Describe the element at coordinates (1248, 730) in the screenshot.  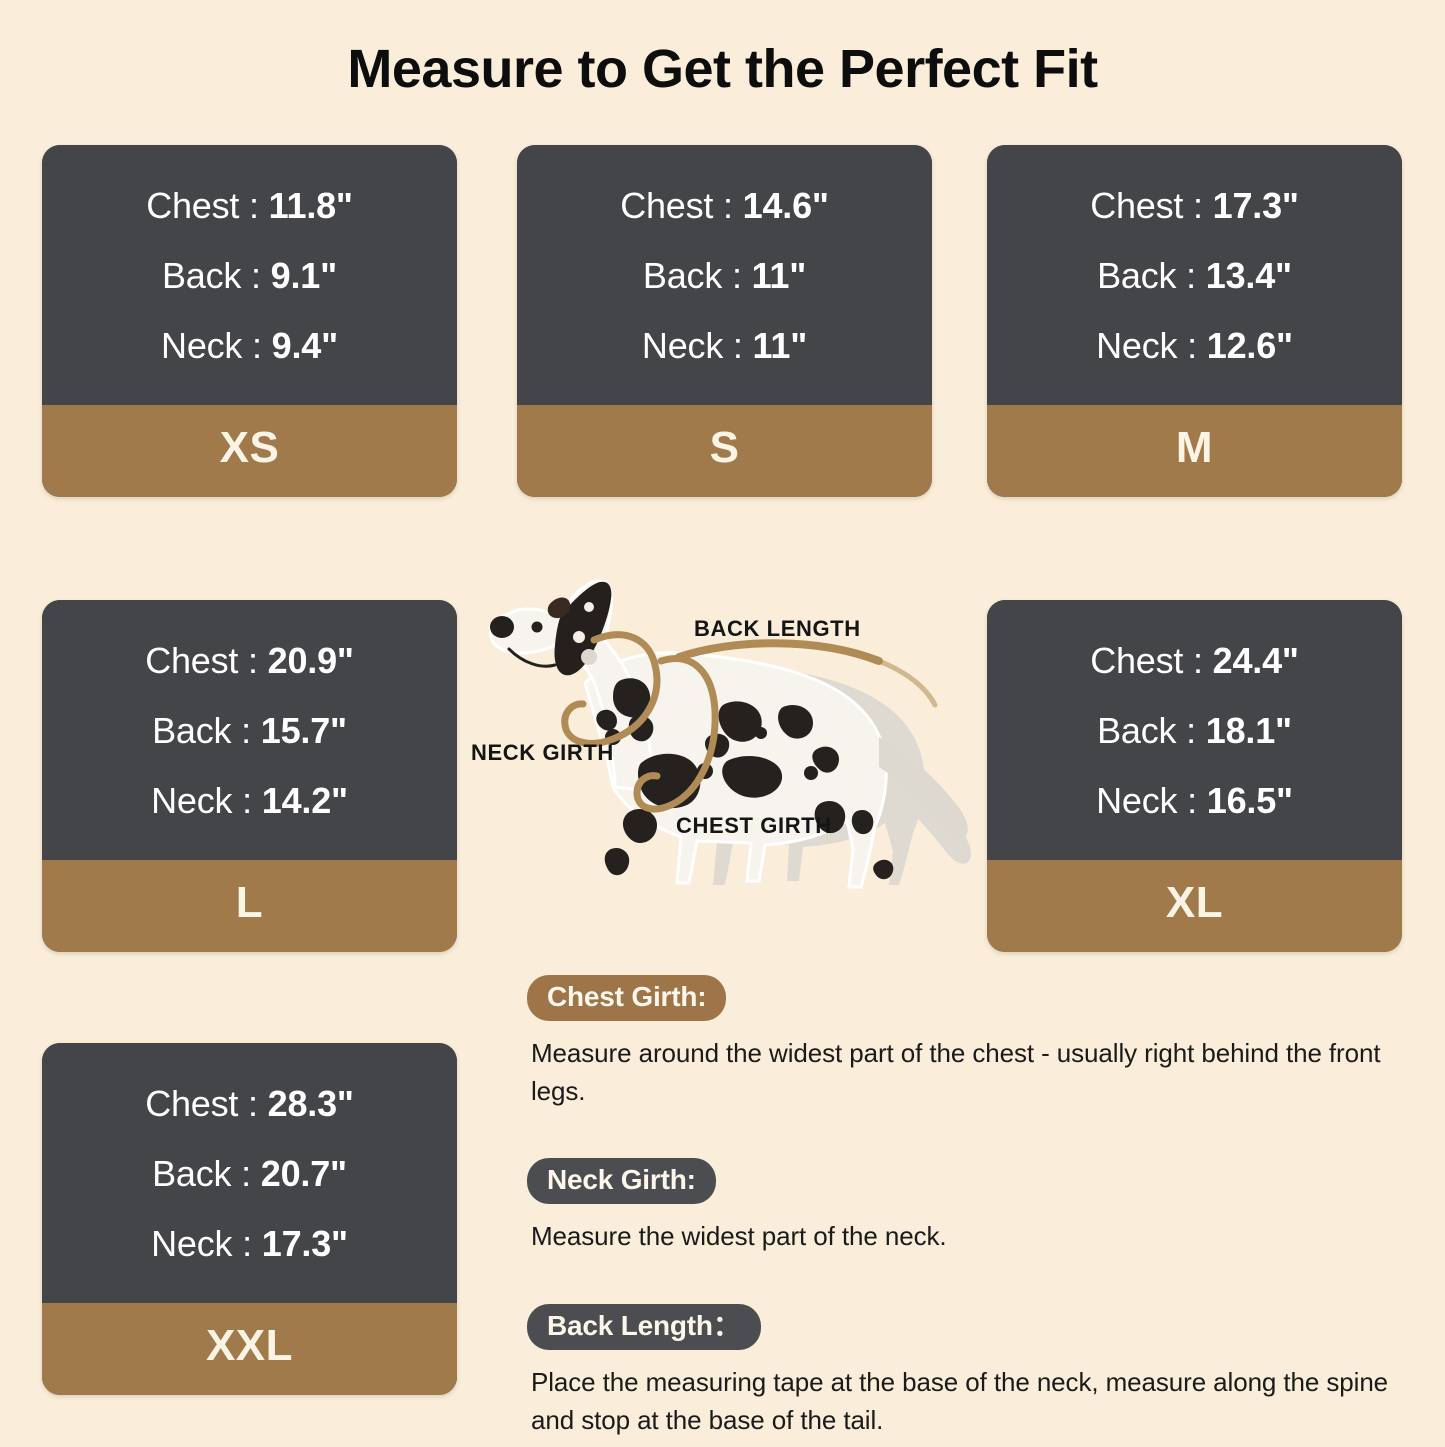
I see `measurement-value: 18.1"` at that location.